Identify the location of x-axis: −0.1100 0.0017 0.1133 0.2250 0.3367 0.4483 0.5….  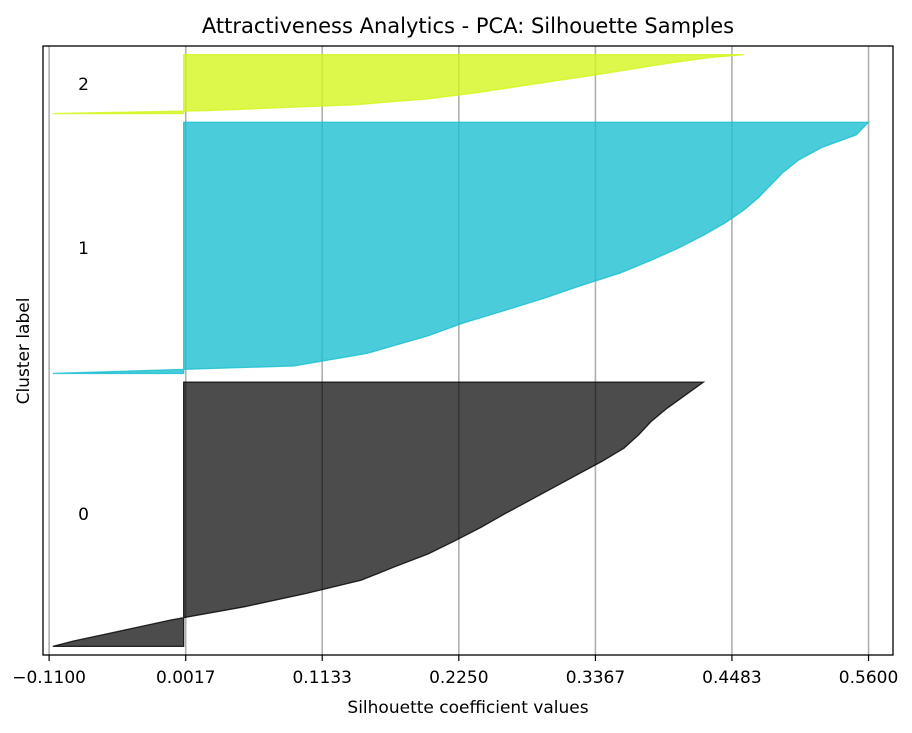
(455, 671).